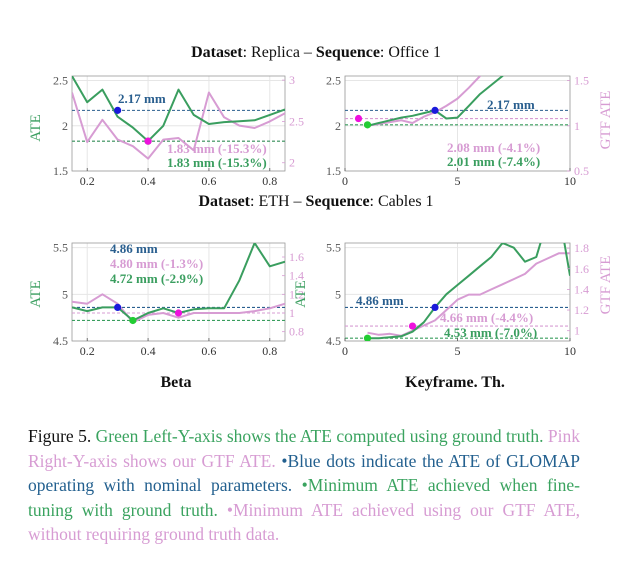 This screenshot has width=623, height=587. Describe the element at coordinates (490, 332) in the screenshot. I see `annotation-green: 4.53 mm (-7.0%)` at that location.